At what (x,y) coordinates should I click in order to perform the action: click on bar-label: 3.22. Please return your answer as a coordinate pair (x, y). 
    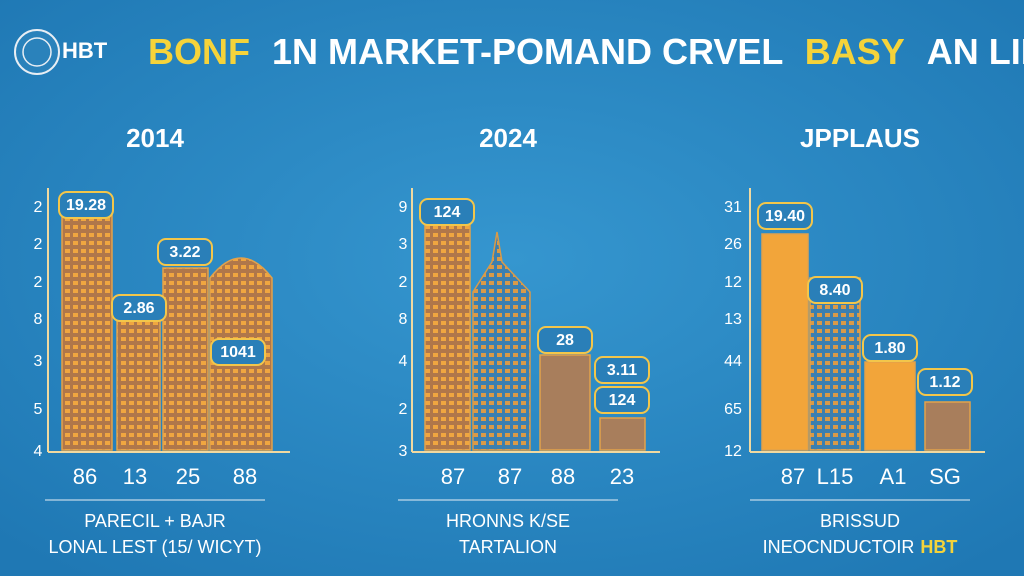
    Looking at the image, I should click on (184, 252).